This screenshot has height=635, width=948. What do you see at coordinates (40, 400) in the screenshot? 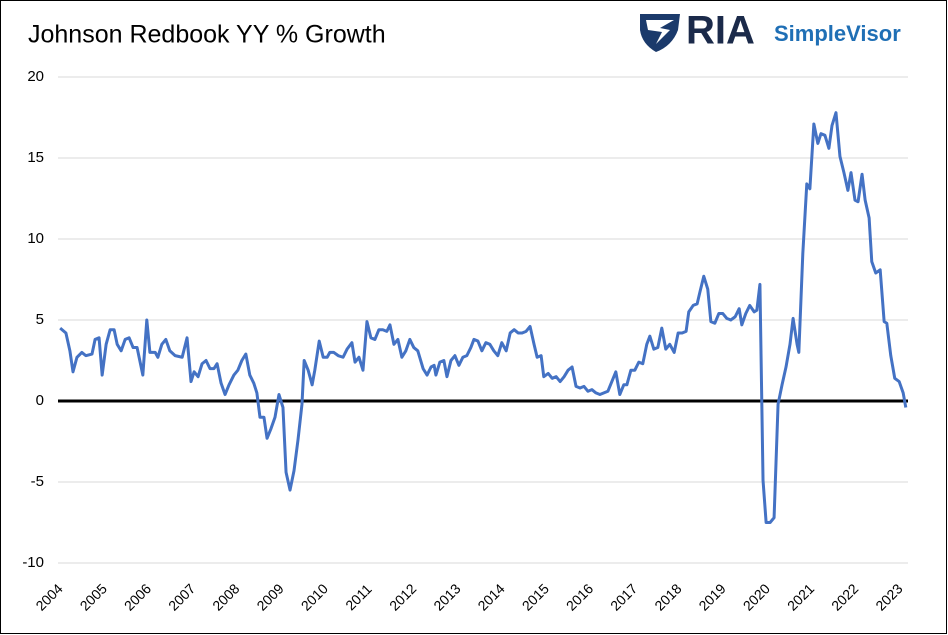
I see `y-tick-label: 0` at bounding box center [40, 400].